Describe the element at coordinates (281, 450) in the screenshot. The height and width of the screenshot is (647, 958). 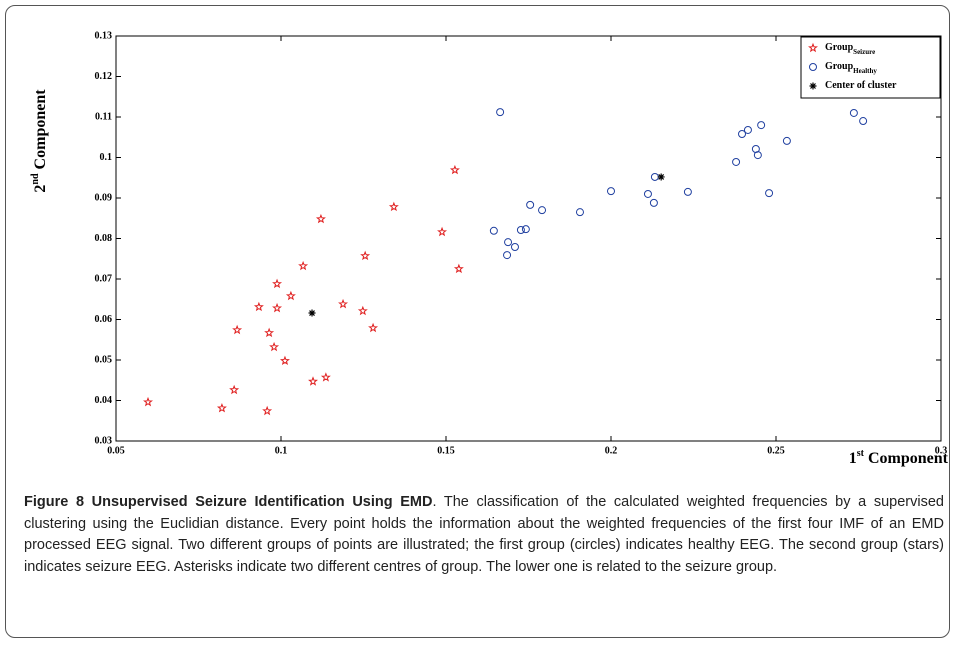
I see `x-tick-label: 0.1` at that location.